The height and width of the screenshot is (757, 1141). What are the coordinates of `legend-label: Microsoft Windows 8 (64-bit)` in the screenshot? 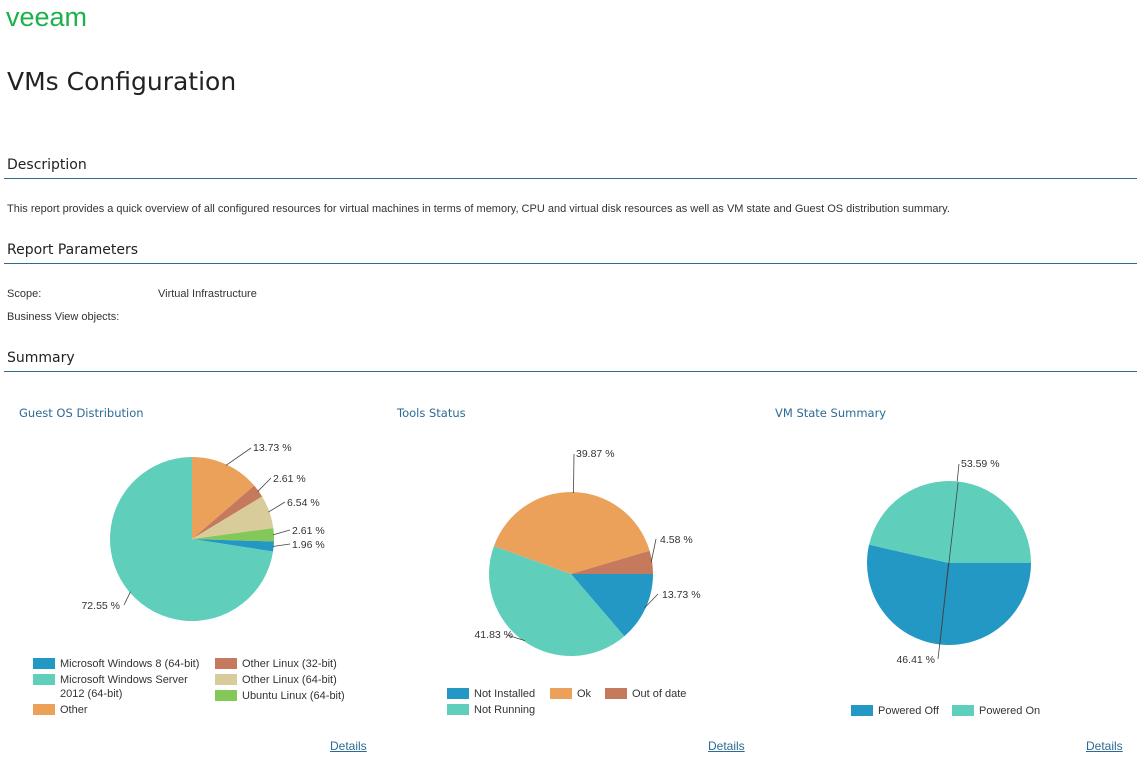 It's located at (130, 664).